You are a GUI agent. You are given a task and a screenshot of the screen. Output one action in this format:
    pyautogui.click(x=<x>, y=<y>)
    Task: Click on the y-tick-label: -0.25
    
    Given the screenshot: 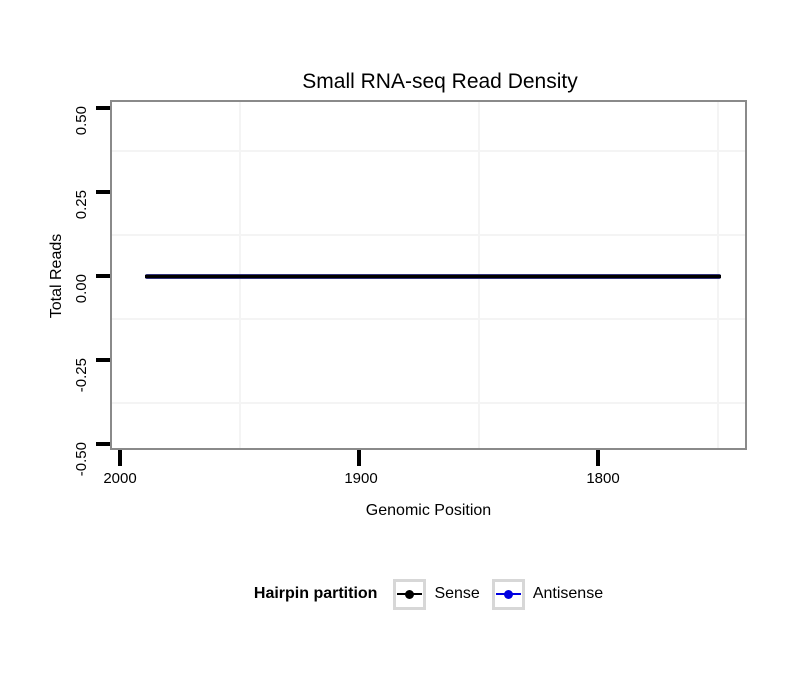 What is the action you would take?
    pyautogui.click(x=81, y=375)
    